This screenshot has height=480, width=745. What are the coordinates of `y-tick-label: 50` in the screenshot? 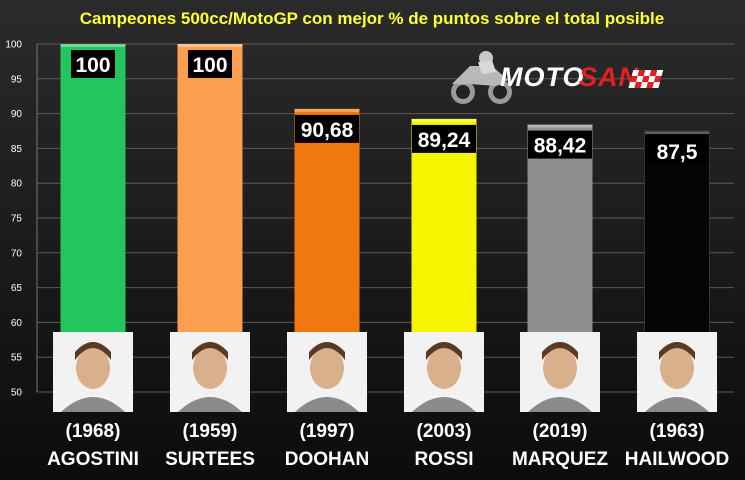 It's located at (17, 393).